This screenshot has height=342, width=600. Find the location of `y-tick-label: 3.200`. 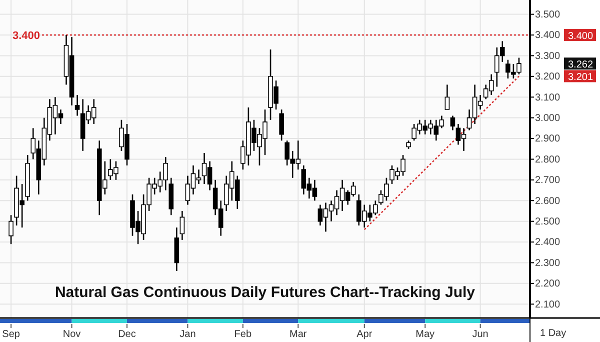

y-tick-label: 3.200 is located at coordinates (547, 77).